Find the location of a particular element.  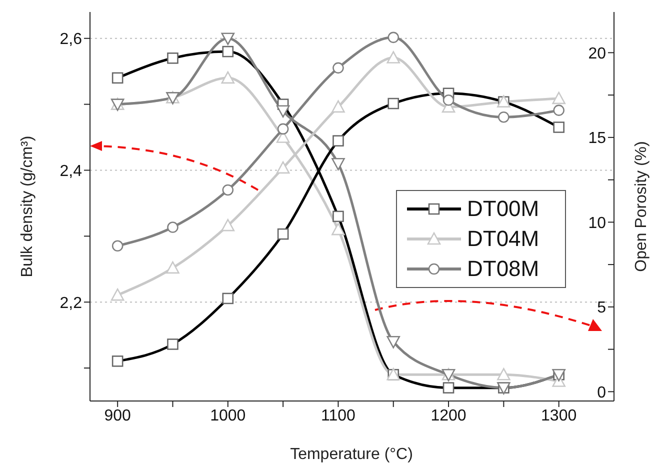

y-tick-label: 2,6 is located at coordinates (71, 39).